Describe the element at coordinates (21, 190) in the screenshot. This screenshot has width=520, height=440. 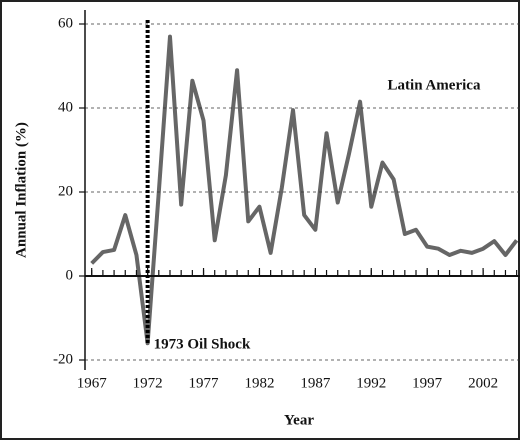
I see `y-axis-label: Annual Inflation (%)` at that location.